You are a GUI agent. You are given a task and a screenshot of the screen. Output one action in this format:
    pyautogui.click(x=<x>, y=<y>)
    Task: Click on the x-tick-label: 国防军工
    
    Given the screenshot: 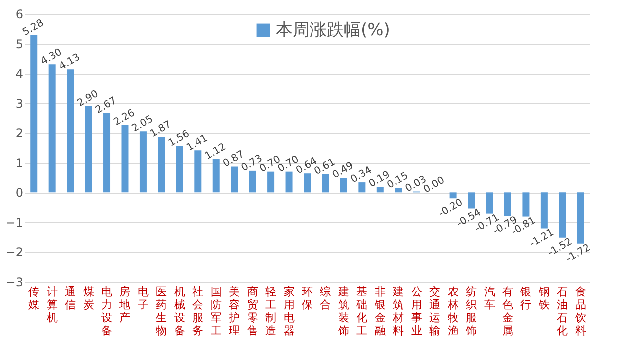 What is the action you would take?
    pyautogui.click(x=216, y=312)
    